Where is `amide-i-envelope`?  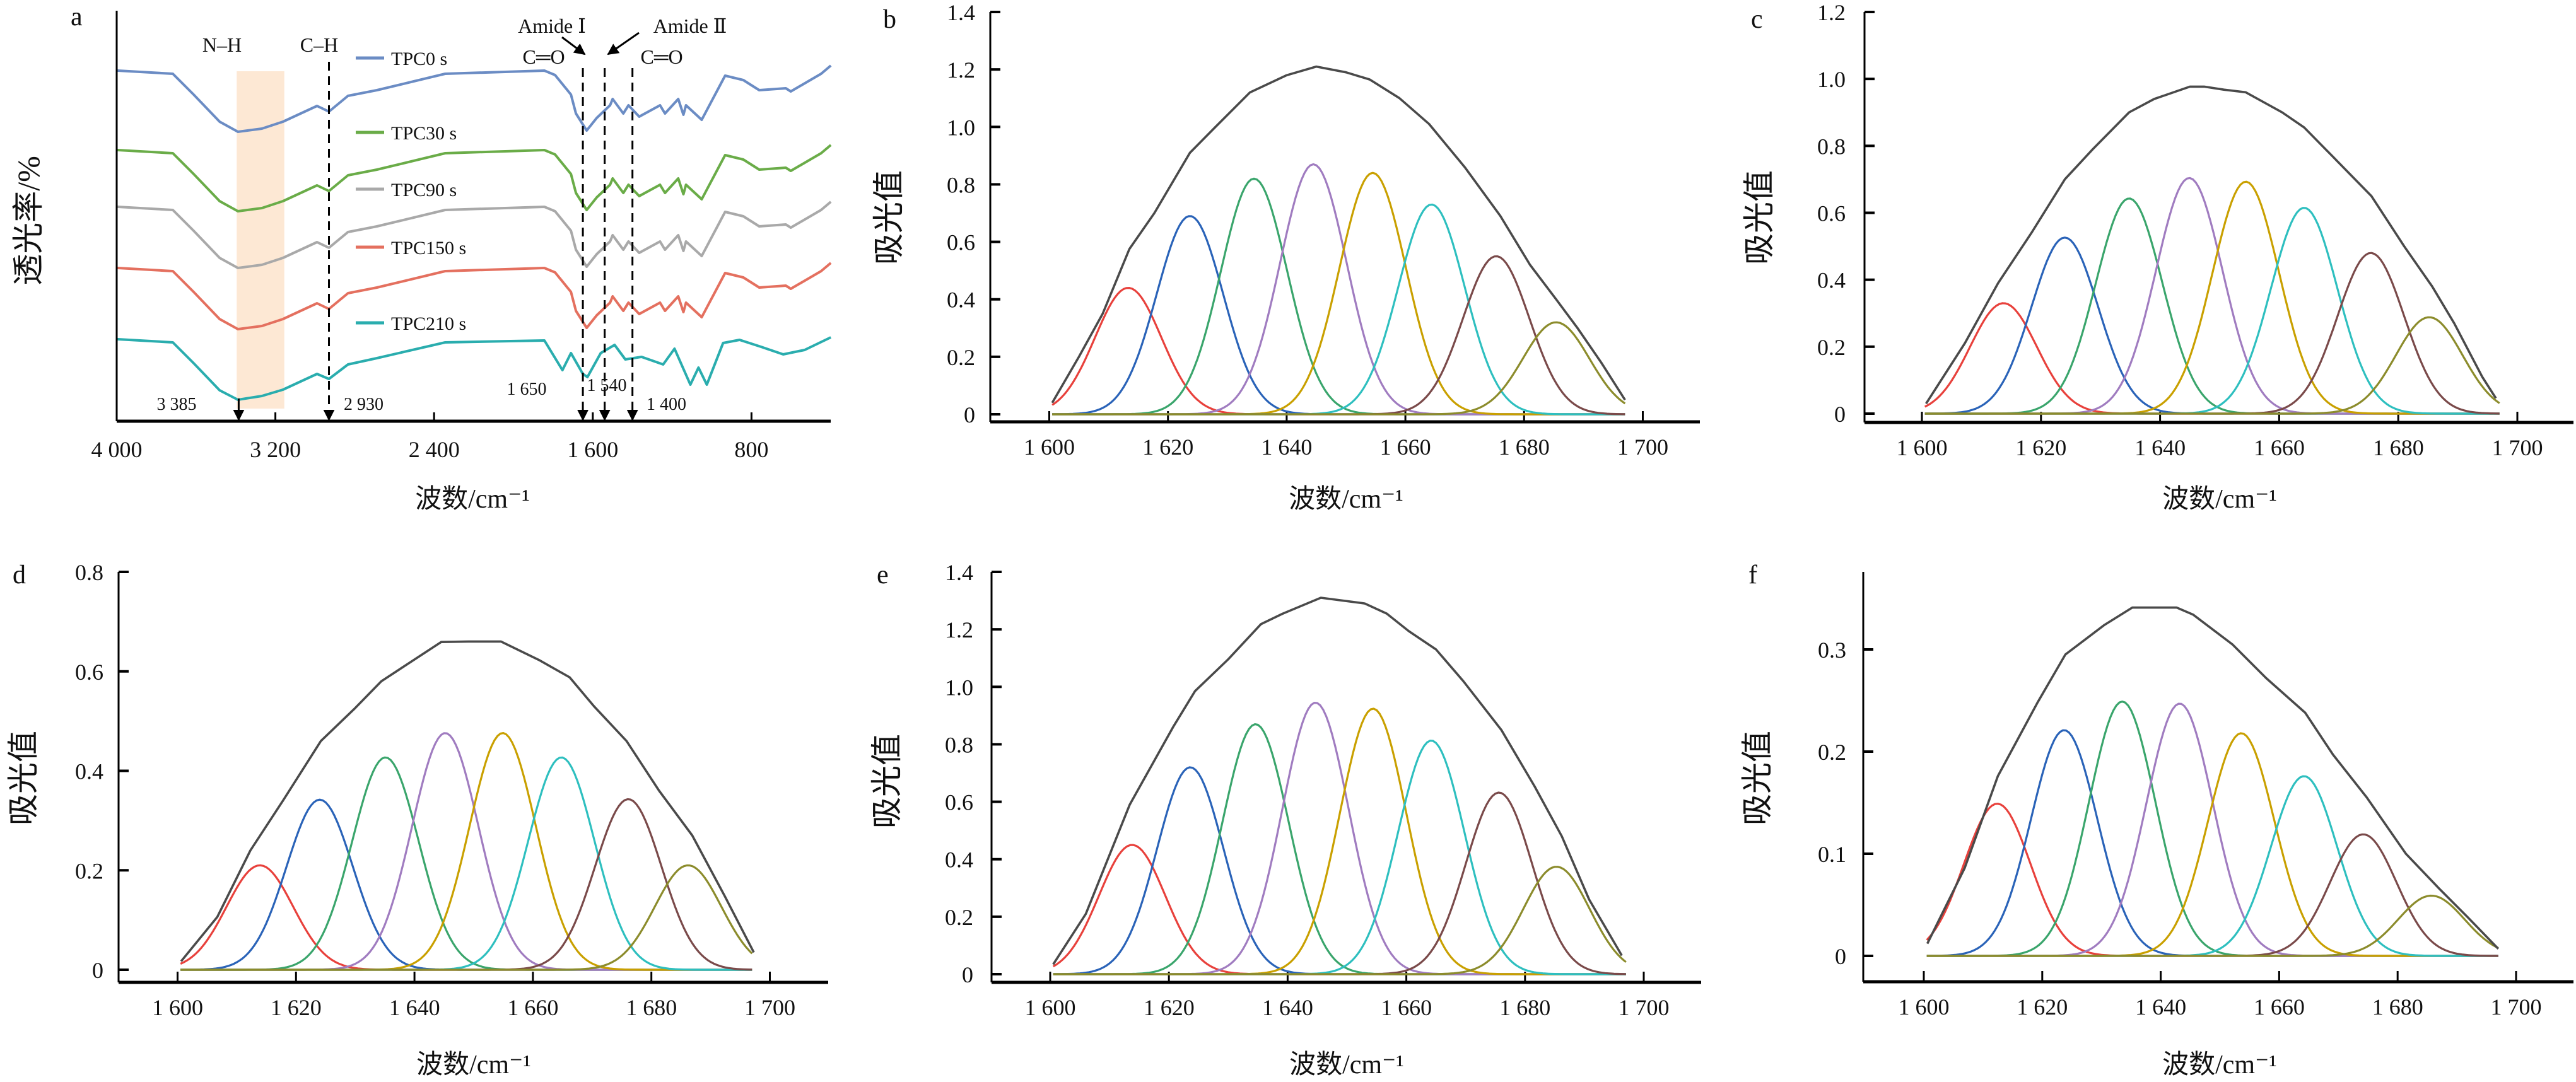 amide-i-envelope is located at coordinates (2213, 778).